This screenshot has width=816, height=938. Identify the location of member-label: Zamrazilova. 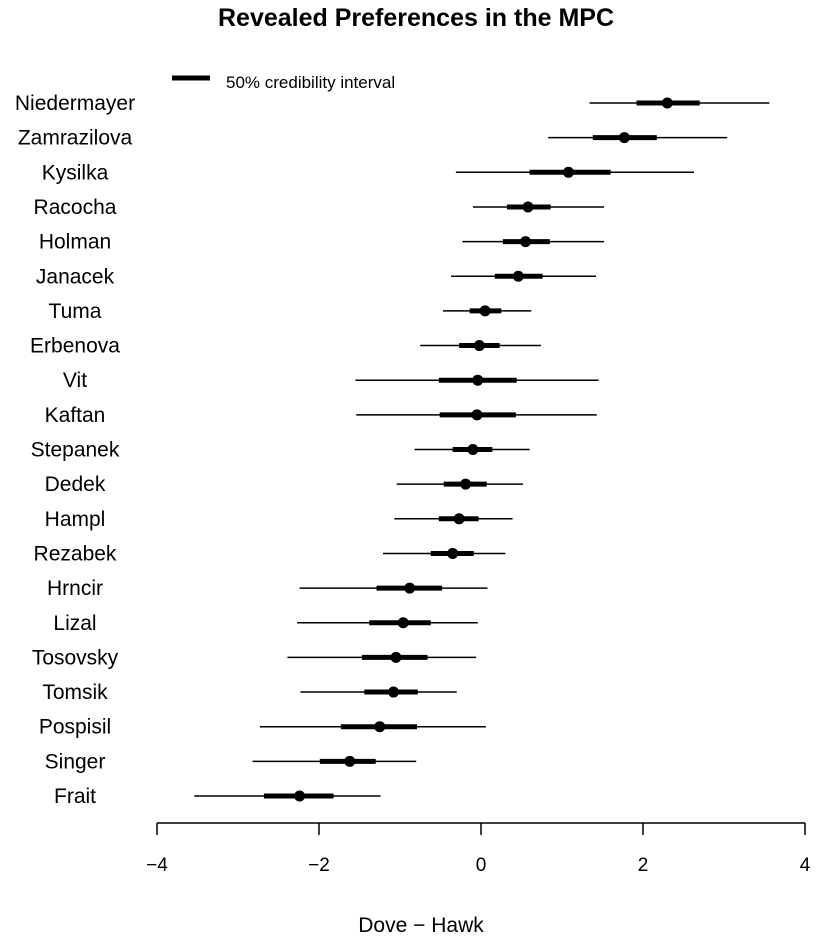
(75, 138).